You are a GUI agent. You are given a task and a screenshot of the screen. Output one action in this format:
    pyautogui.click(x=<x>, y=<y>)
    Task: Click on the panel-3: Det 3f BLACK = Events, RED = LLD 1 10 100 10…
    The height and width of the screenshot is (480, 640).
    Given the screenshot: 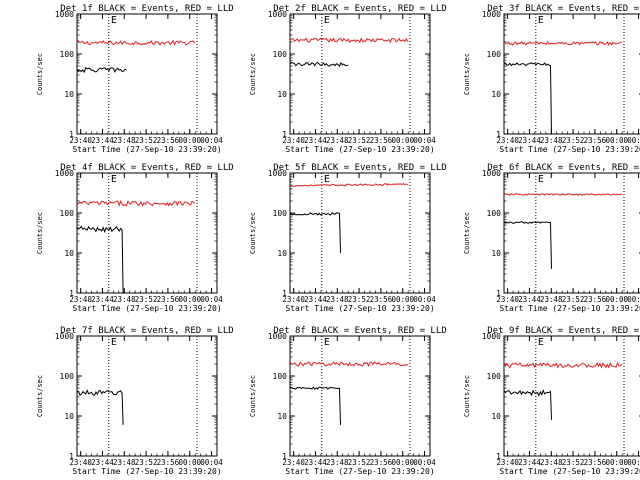 What is the action you would take?
    pyautogui.click(x=551, y=79)
    